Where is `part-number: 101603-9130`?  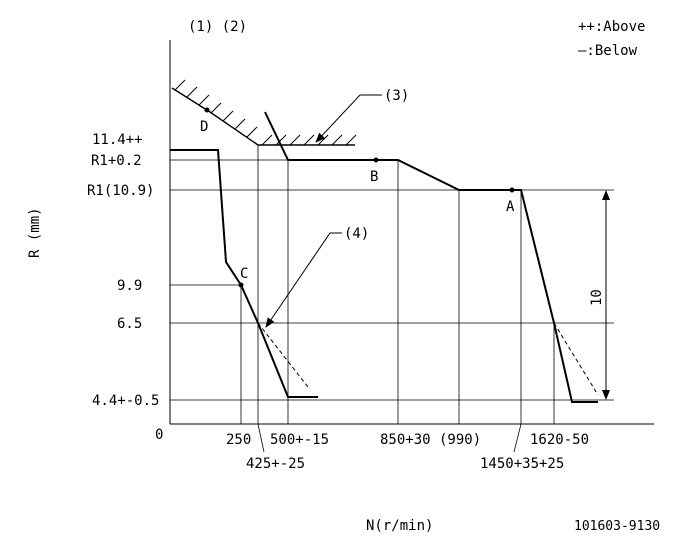
part-number: 101603-9130 is located at coordinates (617, 526).